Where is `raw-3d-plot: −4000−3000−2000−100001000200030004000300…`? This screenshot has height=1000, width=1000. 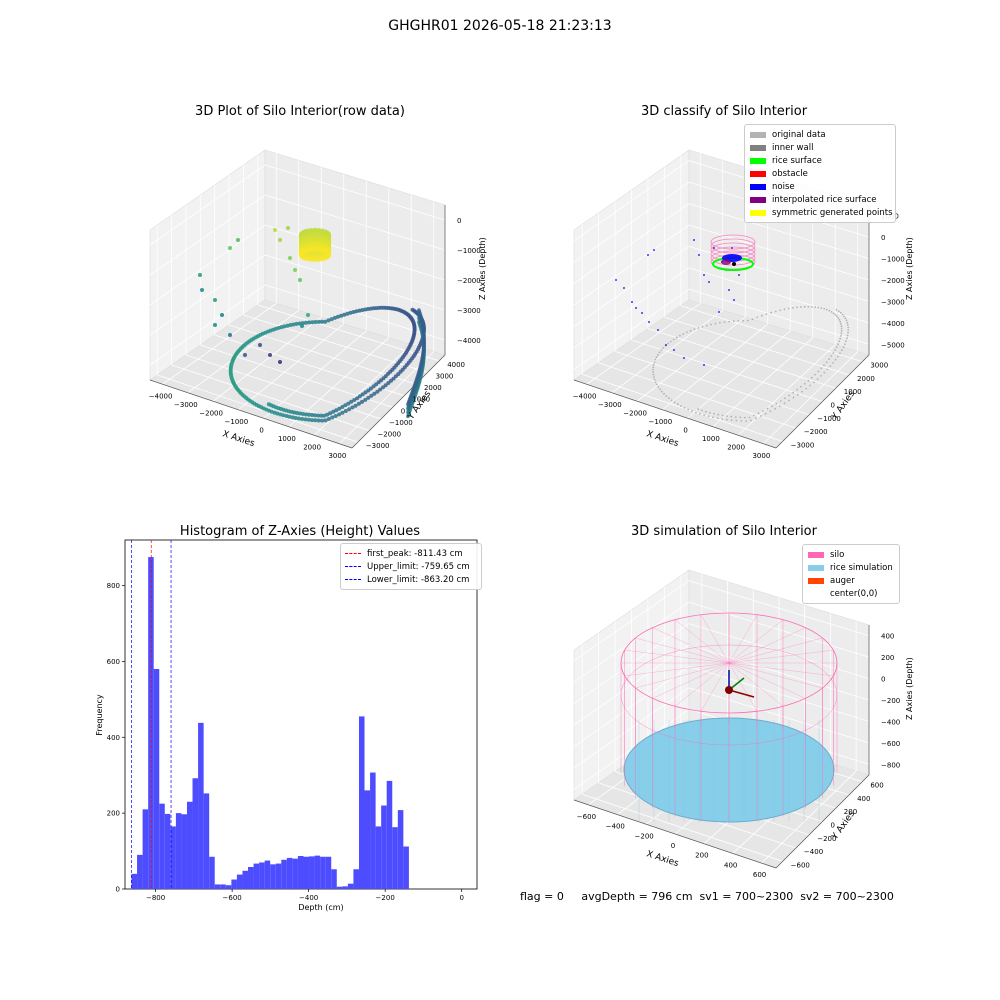
raw-3d-plot: −4000−3000−2000−100001000200030004000300… is located at coordinates (318, 304).